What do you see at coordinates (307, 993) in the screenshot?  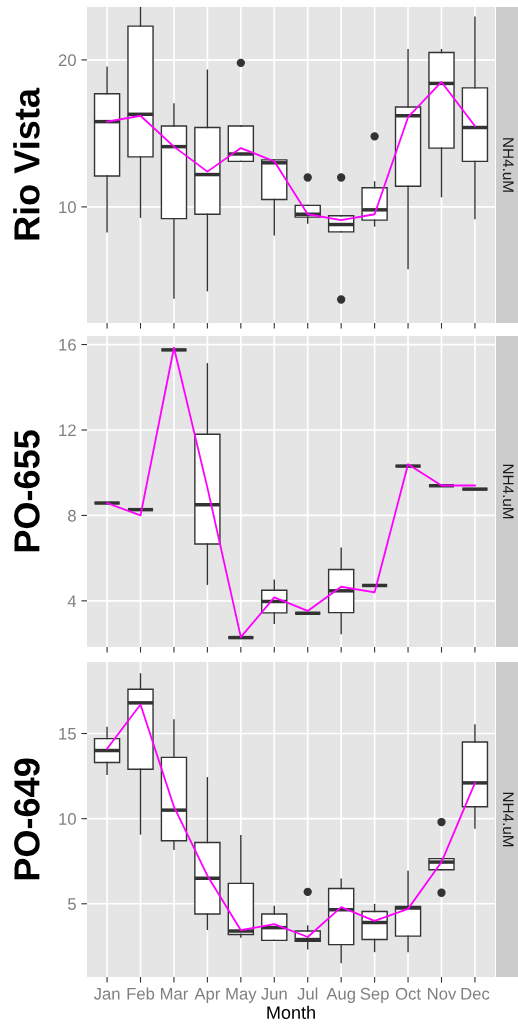 I see `x-tick-label: Jul` at bounding box center [307, 993].